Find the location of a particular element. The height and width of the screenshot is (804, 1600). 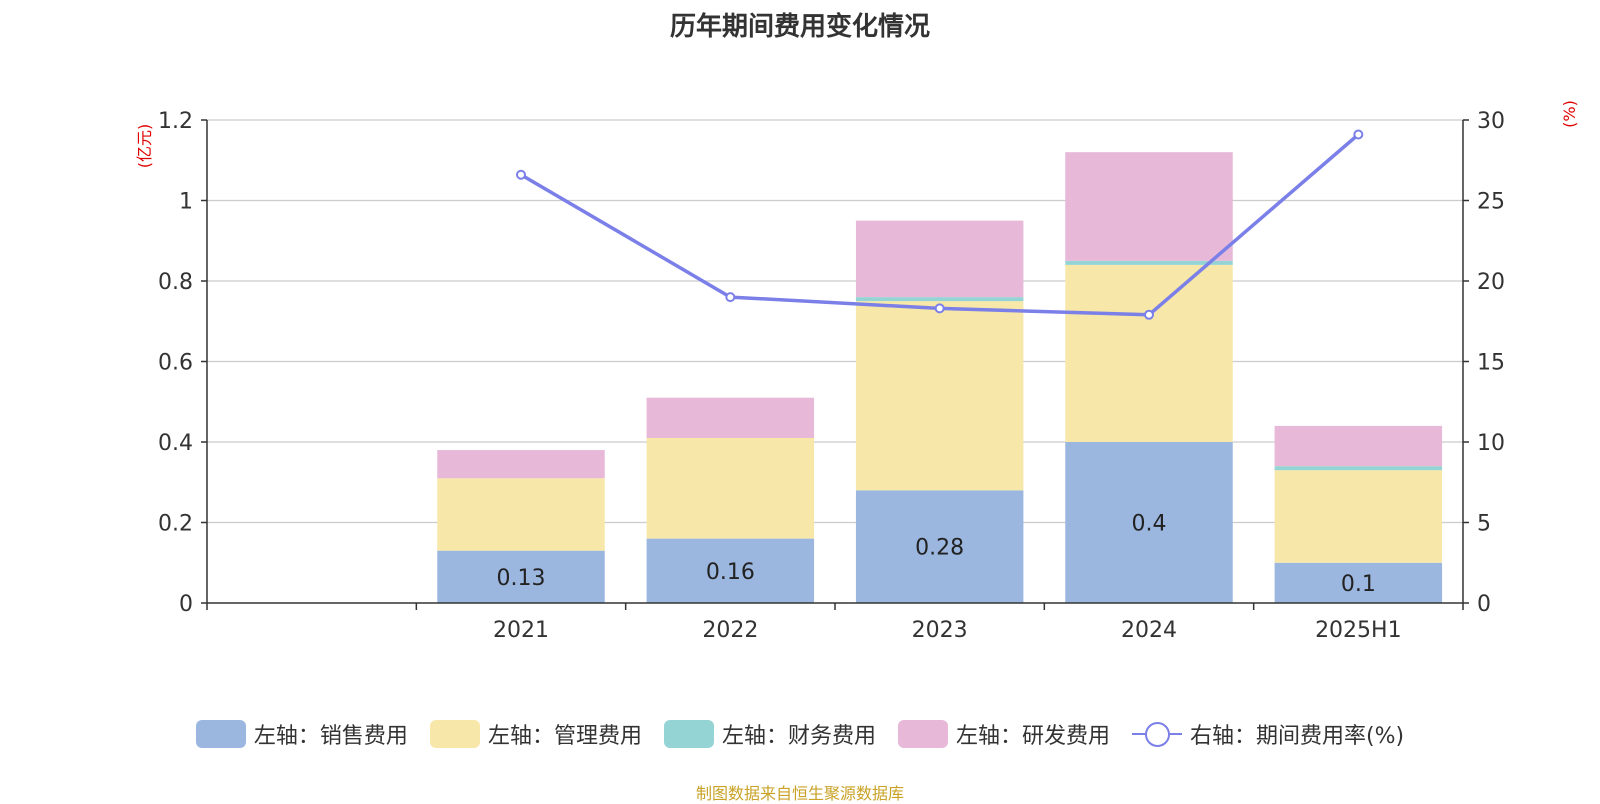

legend-item-2: 左轴：管理费用 is located at coordinates (535, 734).